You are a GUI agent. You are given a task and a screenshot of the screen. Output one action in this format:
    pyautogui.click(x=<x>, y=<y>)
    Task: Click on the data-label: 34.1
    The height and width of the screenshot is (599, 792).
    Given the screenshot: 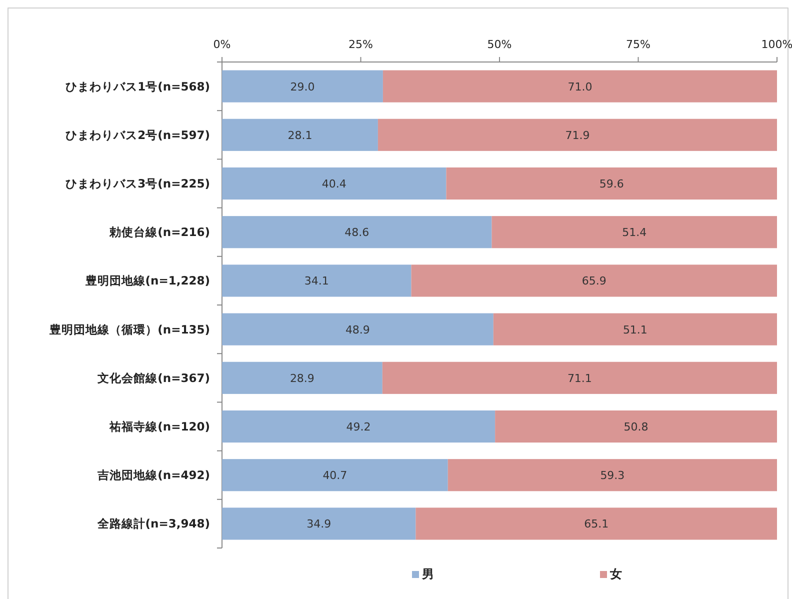 What is the action you would take?
    pyautogui.click(x=316, y=281)
    